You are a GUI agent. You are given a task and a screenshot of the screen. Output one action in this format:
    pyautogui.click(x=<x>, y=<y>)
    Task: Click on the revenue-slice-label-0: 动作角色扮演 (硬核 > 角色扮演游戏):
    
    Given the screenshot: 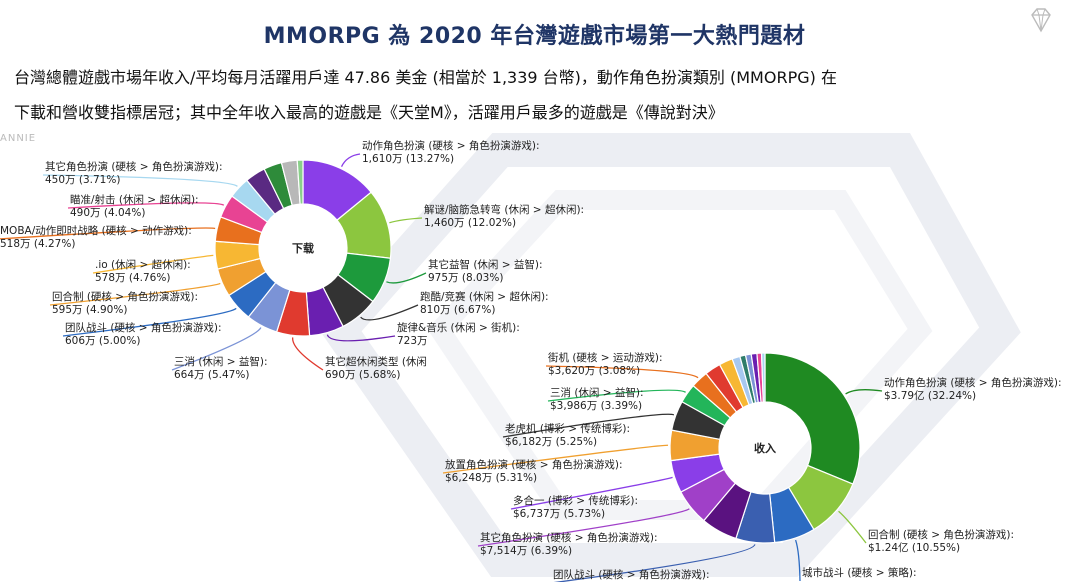 What is the action you would take?
    pyautogui.click(x=973, y=382)
    